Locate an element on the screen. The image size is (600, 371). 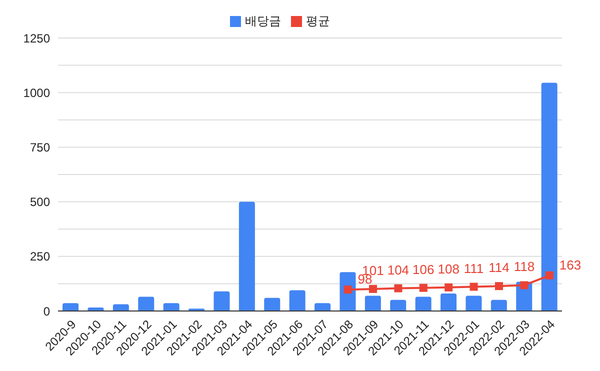
data-label: 104 is located at coordinates (398, 270).